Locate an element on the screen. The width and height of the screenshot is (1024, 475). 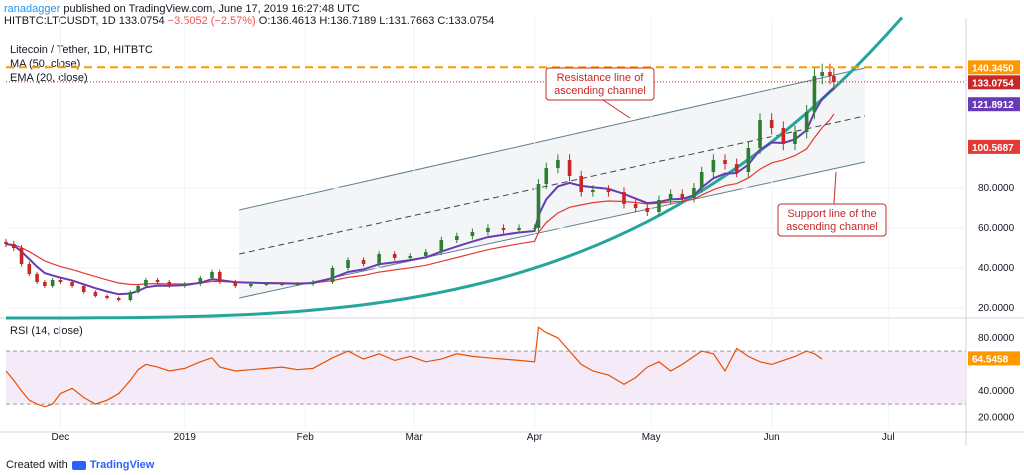
rsi-tick-label: 80.0000 is located at coordinates (996, 338).